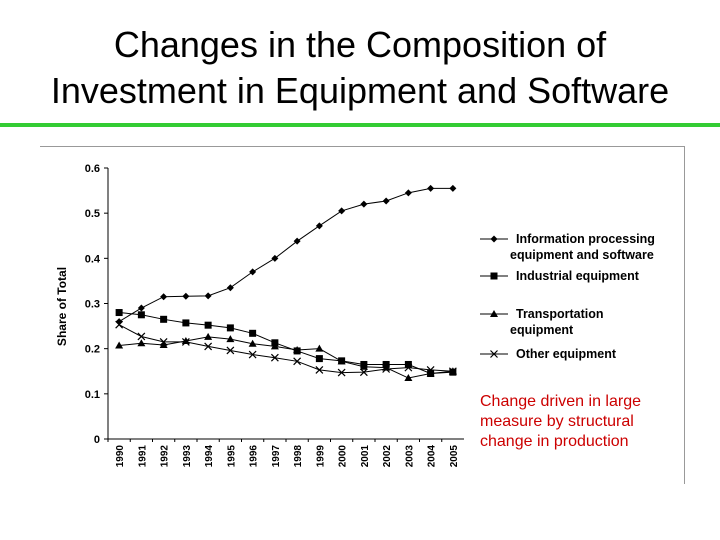  Describe the element at coordinates (92, 350) in the screenshot. I see `y-tick-label: 0.2` at that location.